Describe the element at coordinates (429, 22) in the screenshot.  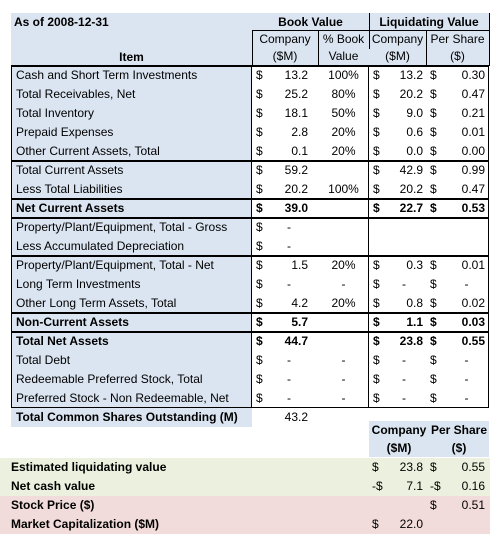
I see `liquidating-value-header: Liquidating Value` at that location.